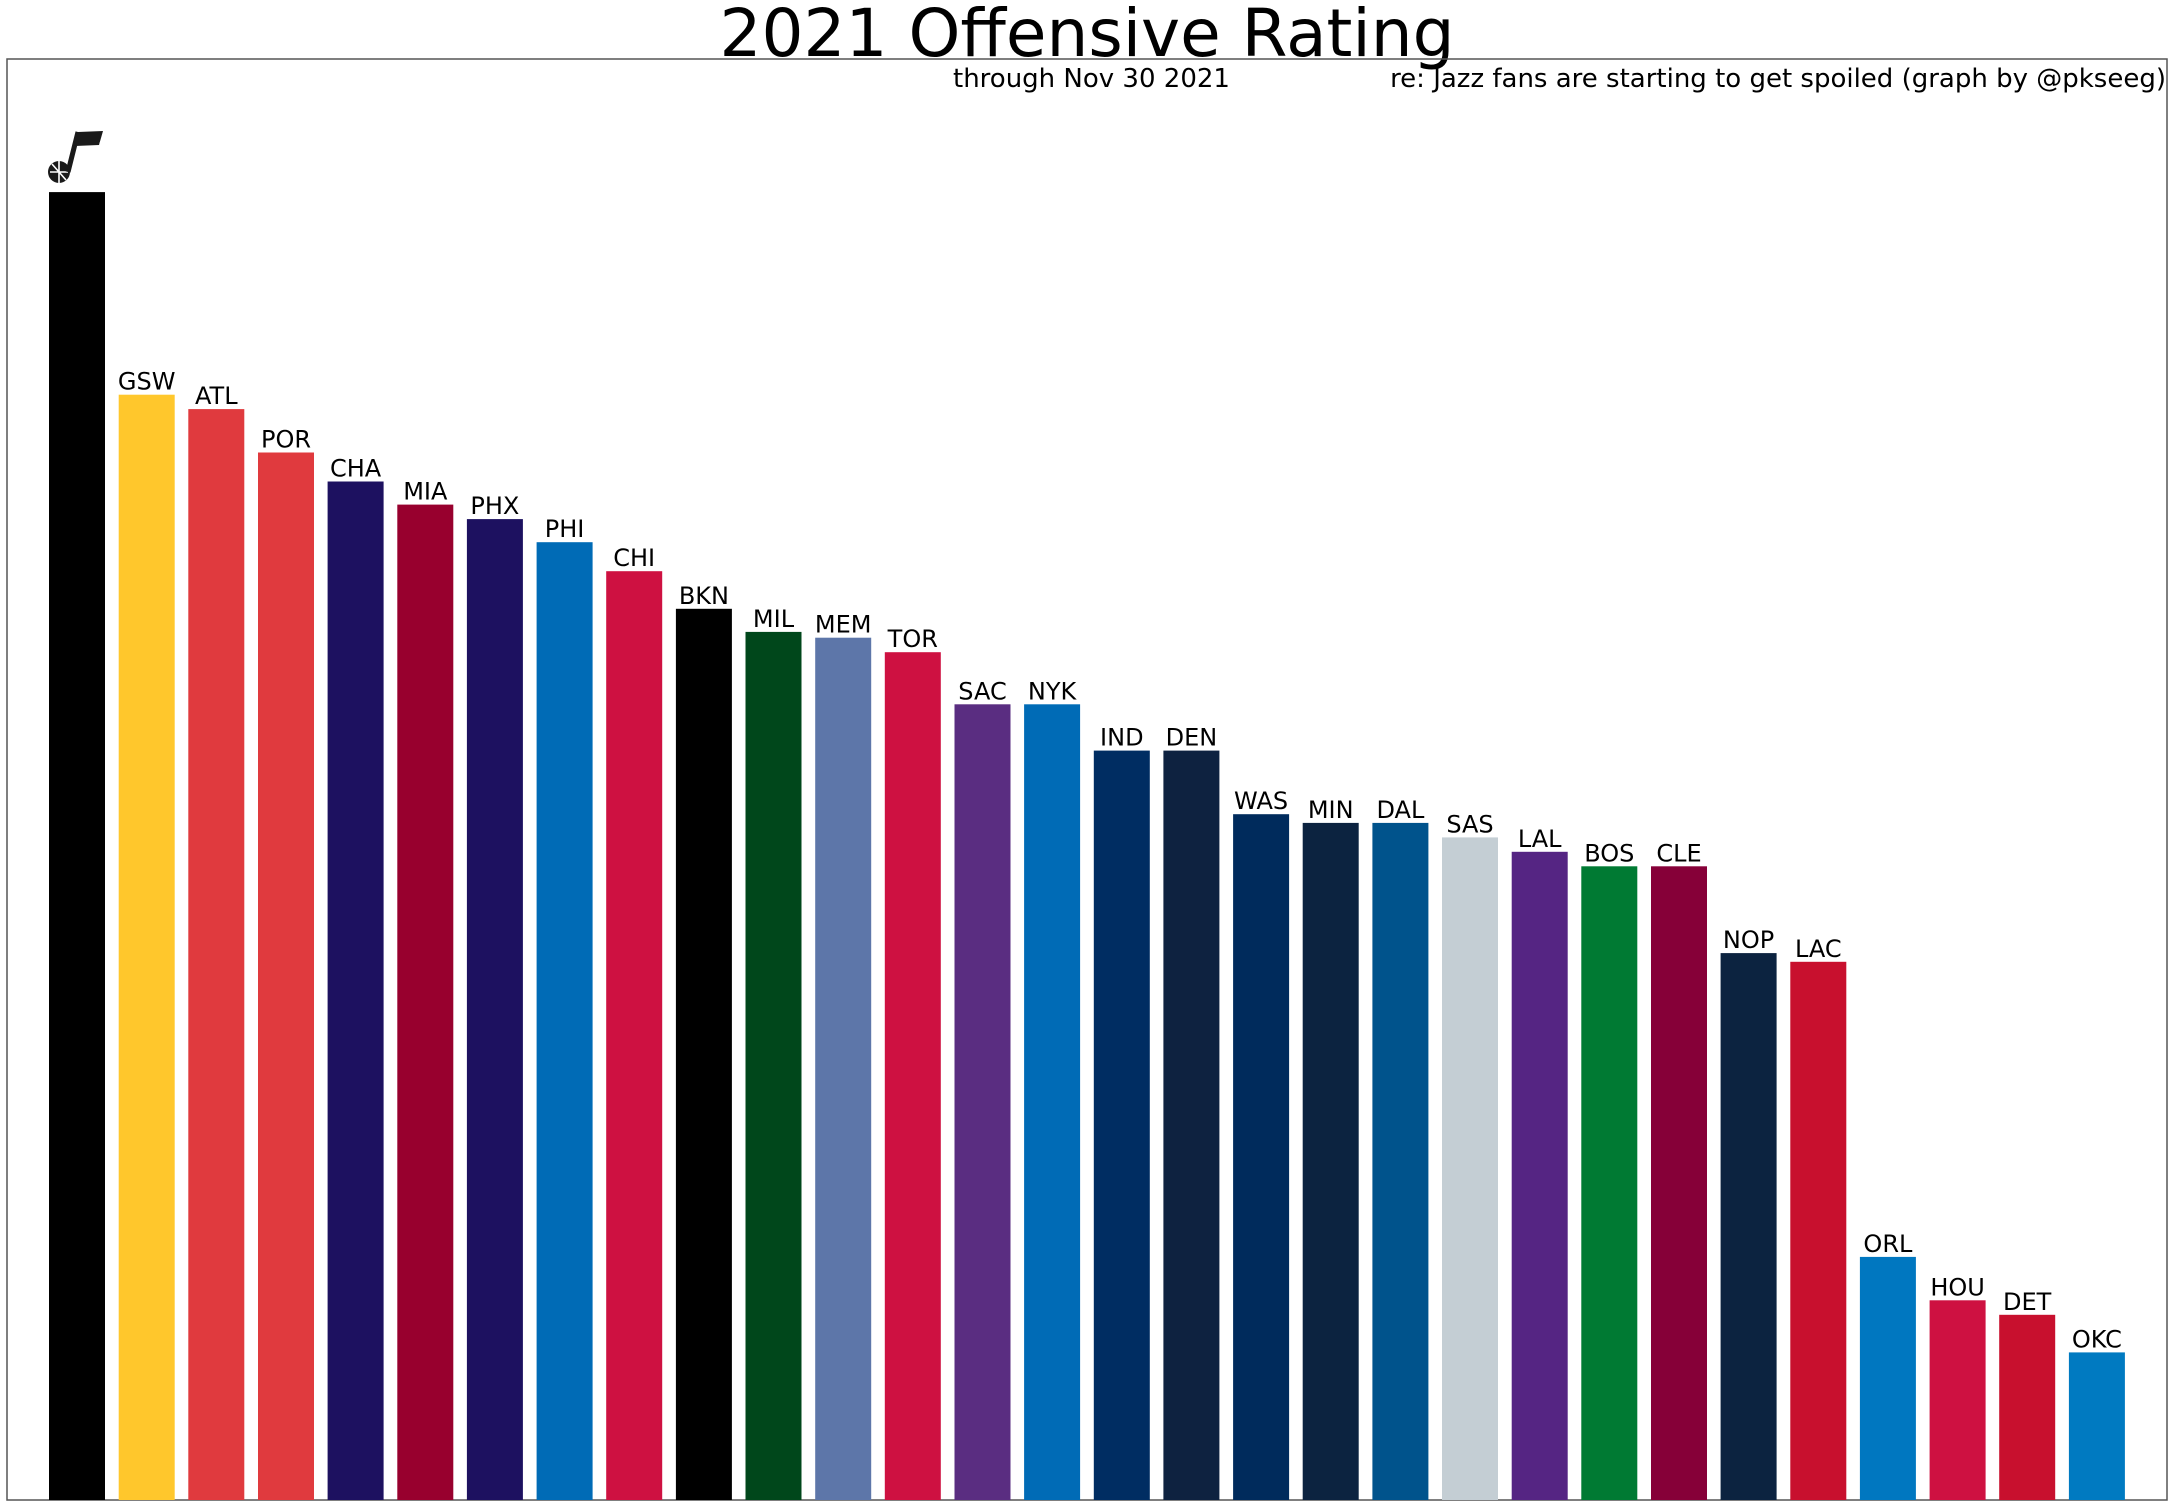 The height and width of the screenshot is (1506, 2174). What do you see at coordinates (1192, 738) in the screenshot?
I see `bar-label-den: DEN` at bounding box center [1192, 738].